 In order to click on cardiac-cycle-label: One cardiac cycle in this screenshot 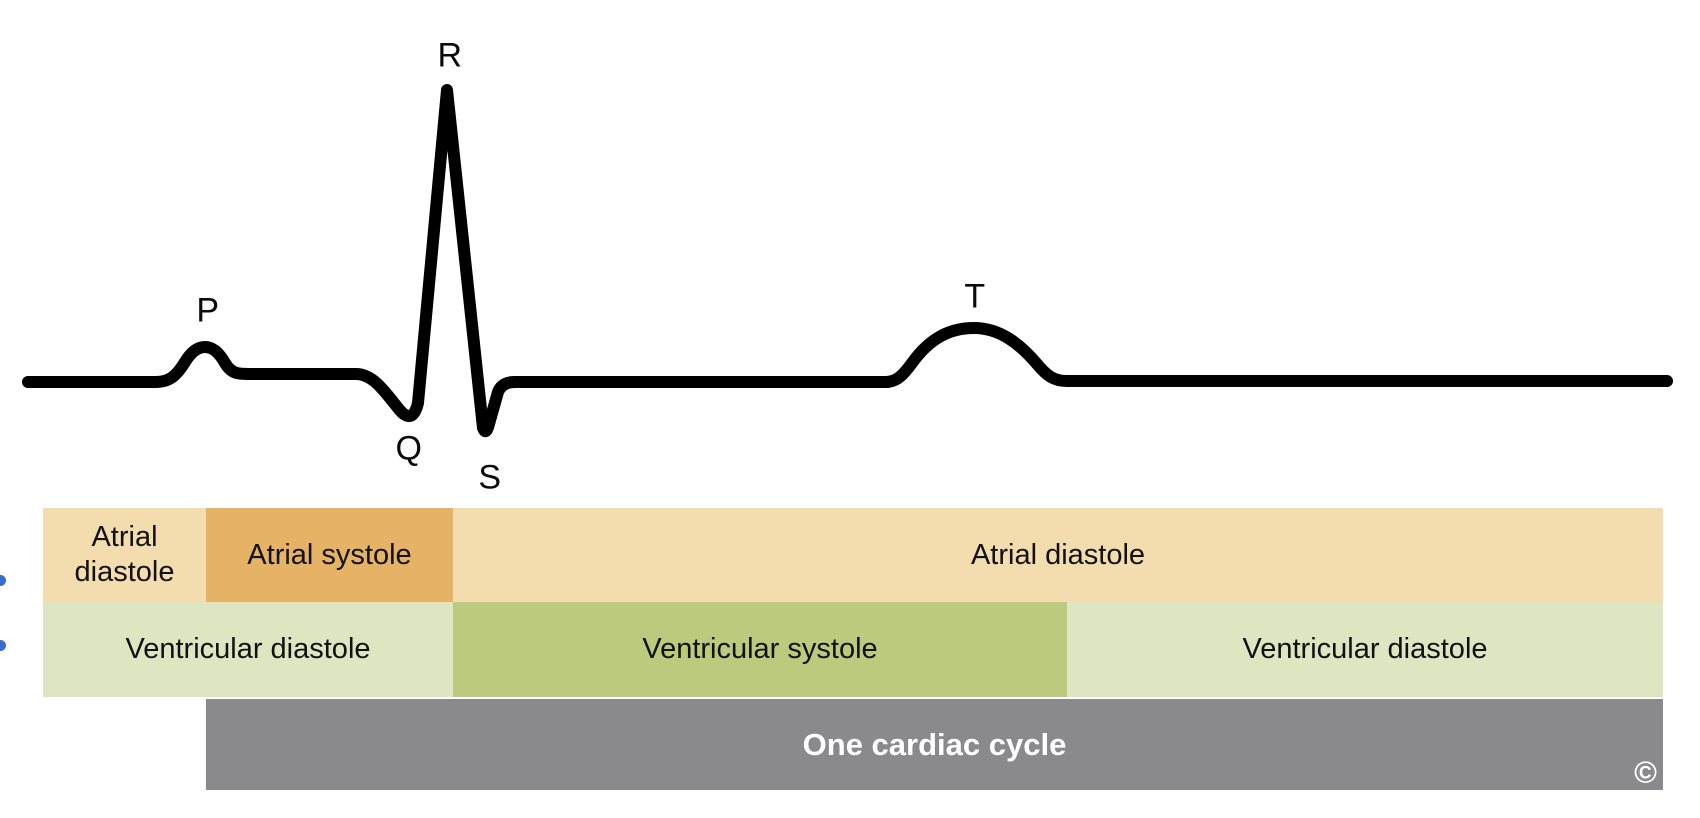, I will do `click(934, 744)`.